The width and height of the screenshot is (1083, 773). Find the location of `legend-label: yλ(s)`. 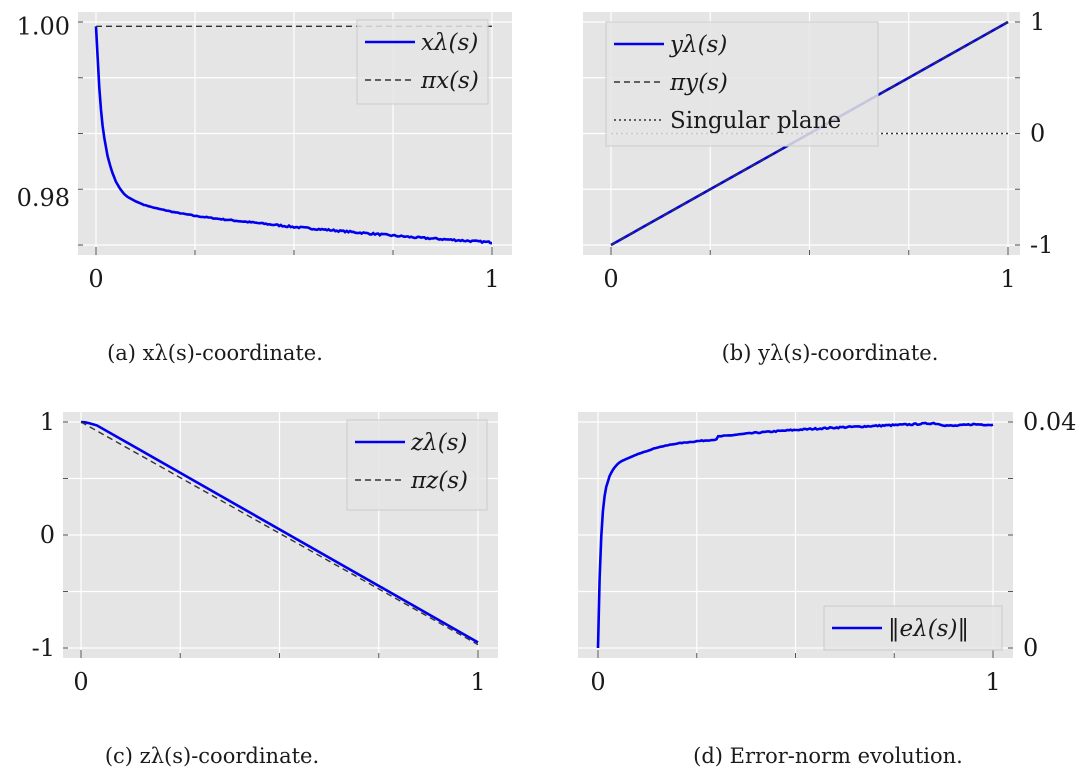

legend-label: yλ(s) is located at coordinates (698, 45).